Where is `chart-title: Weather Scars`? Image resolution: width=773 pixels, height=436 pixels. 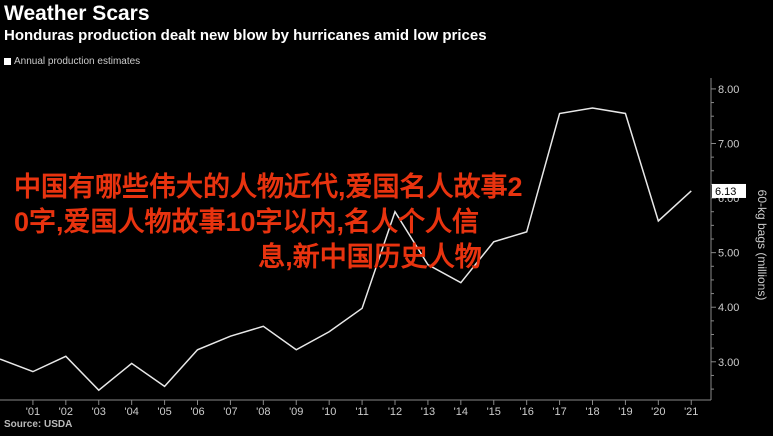 chart-title: Weather Scars is located at coordinates (77, 13).